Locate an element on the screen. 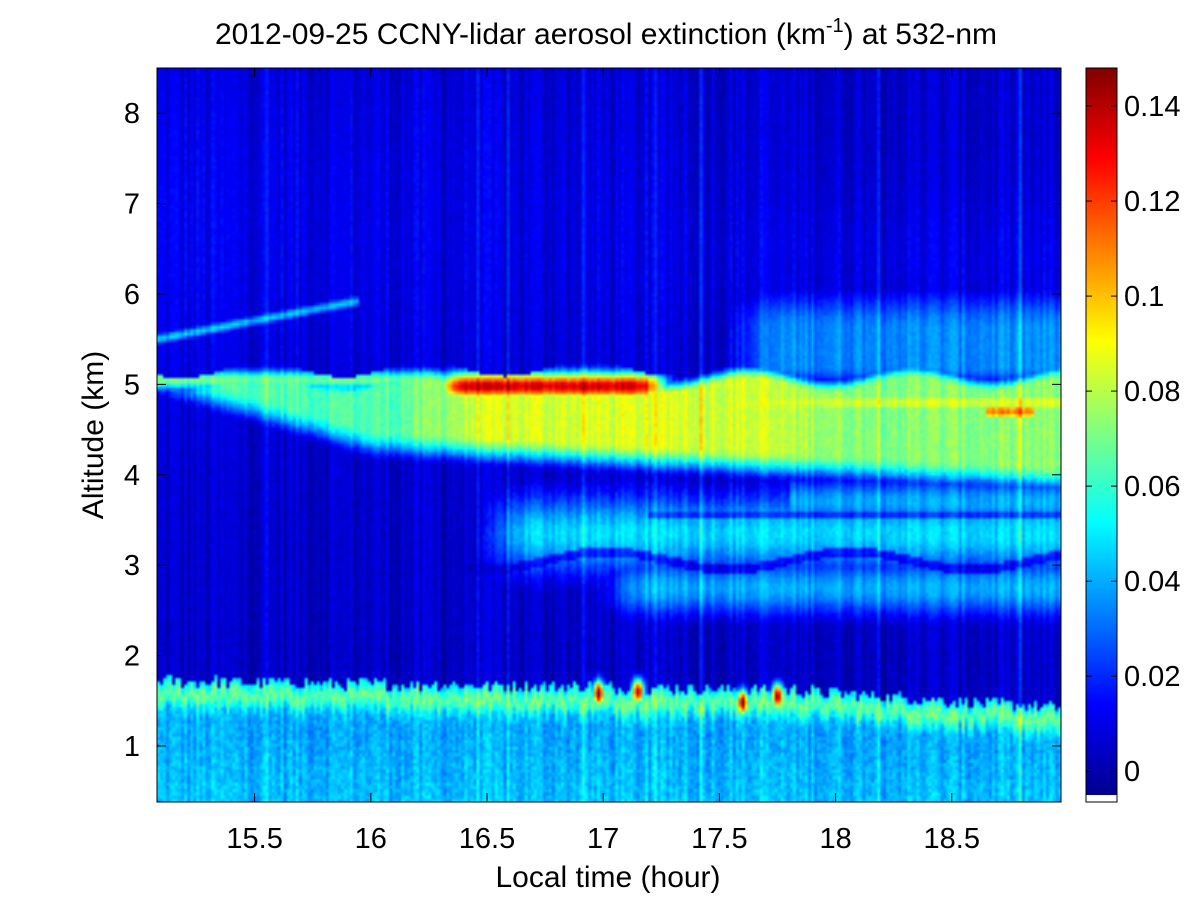  x-tick-label: 15.5 is located at coordinates (254, 839).